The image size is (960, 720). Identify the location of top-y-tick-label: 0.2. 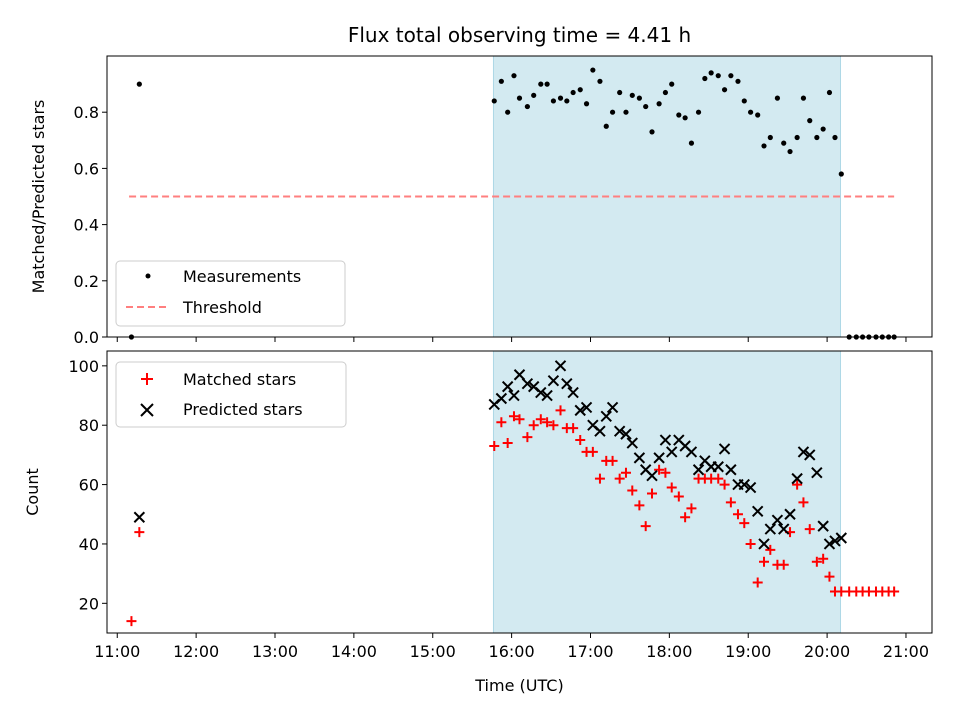
(86, 281).